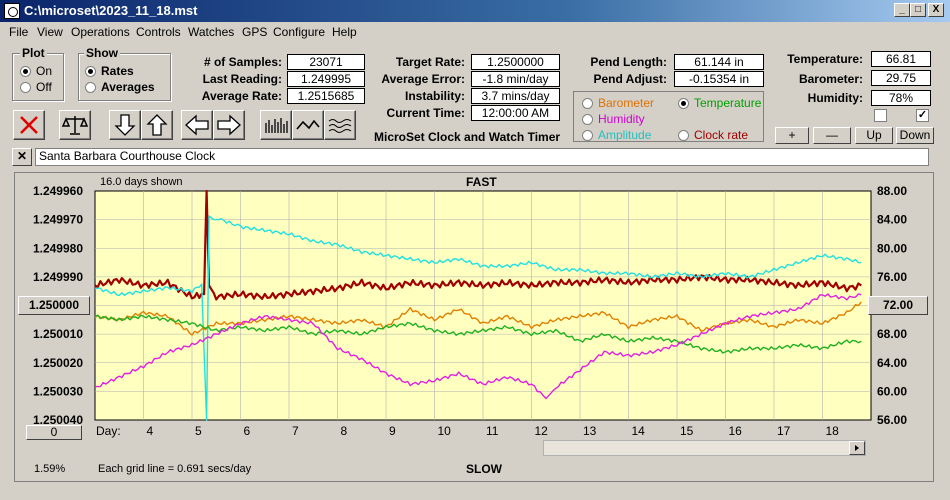 This screenshot has height=500, width=950. Describe the element at coordinates (58, 248) in the screenshot. I see `y-left-tick-label: 1.249980` at that location.